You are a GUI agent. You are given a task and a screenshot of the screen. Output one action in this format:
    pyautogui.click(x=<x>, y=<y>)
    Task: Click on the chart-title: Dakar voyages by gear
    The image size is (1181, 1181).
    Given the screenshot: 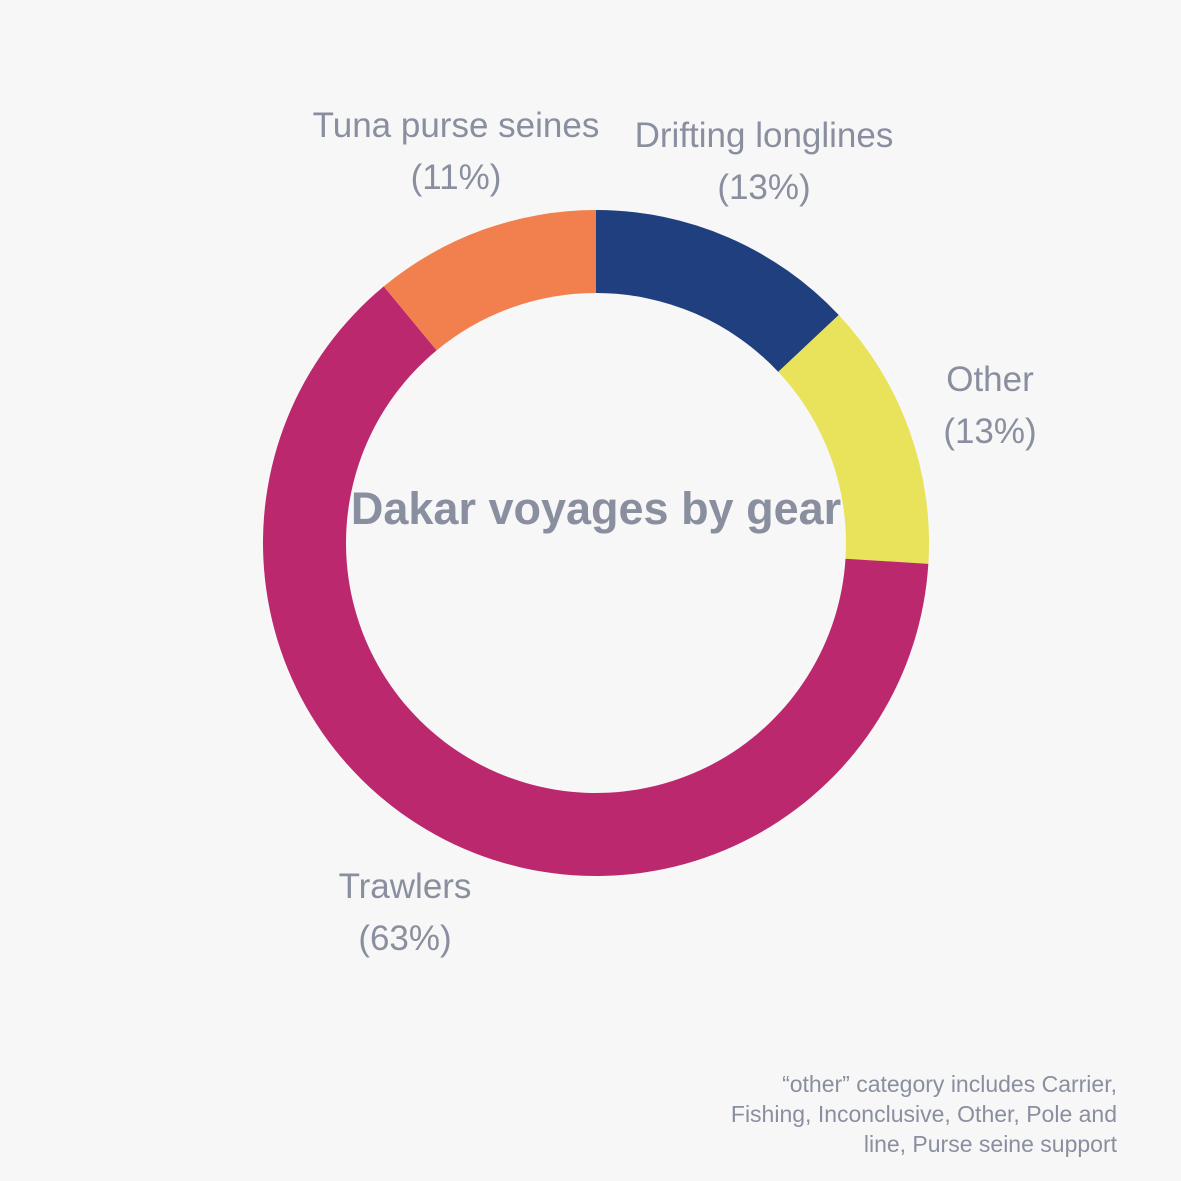 What is the action you would take?
    pyautogui.click(x=596, y=508)
    